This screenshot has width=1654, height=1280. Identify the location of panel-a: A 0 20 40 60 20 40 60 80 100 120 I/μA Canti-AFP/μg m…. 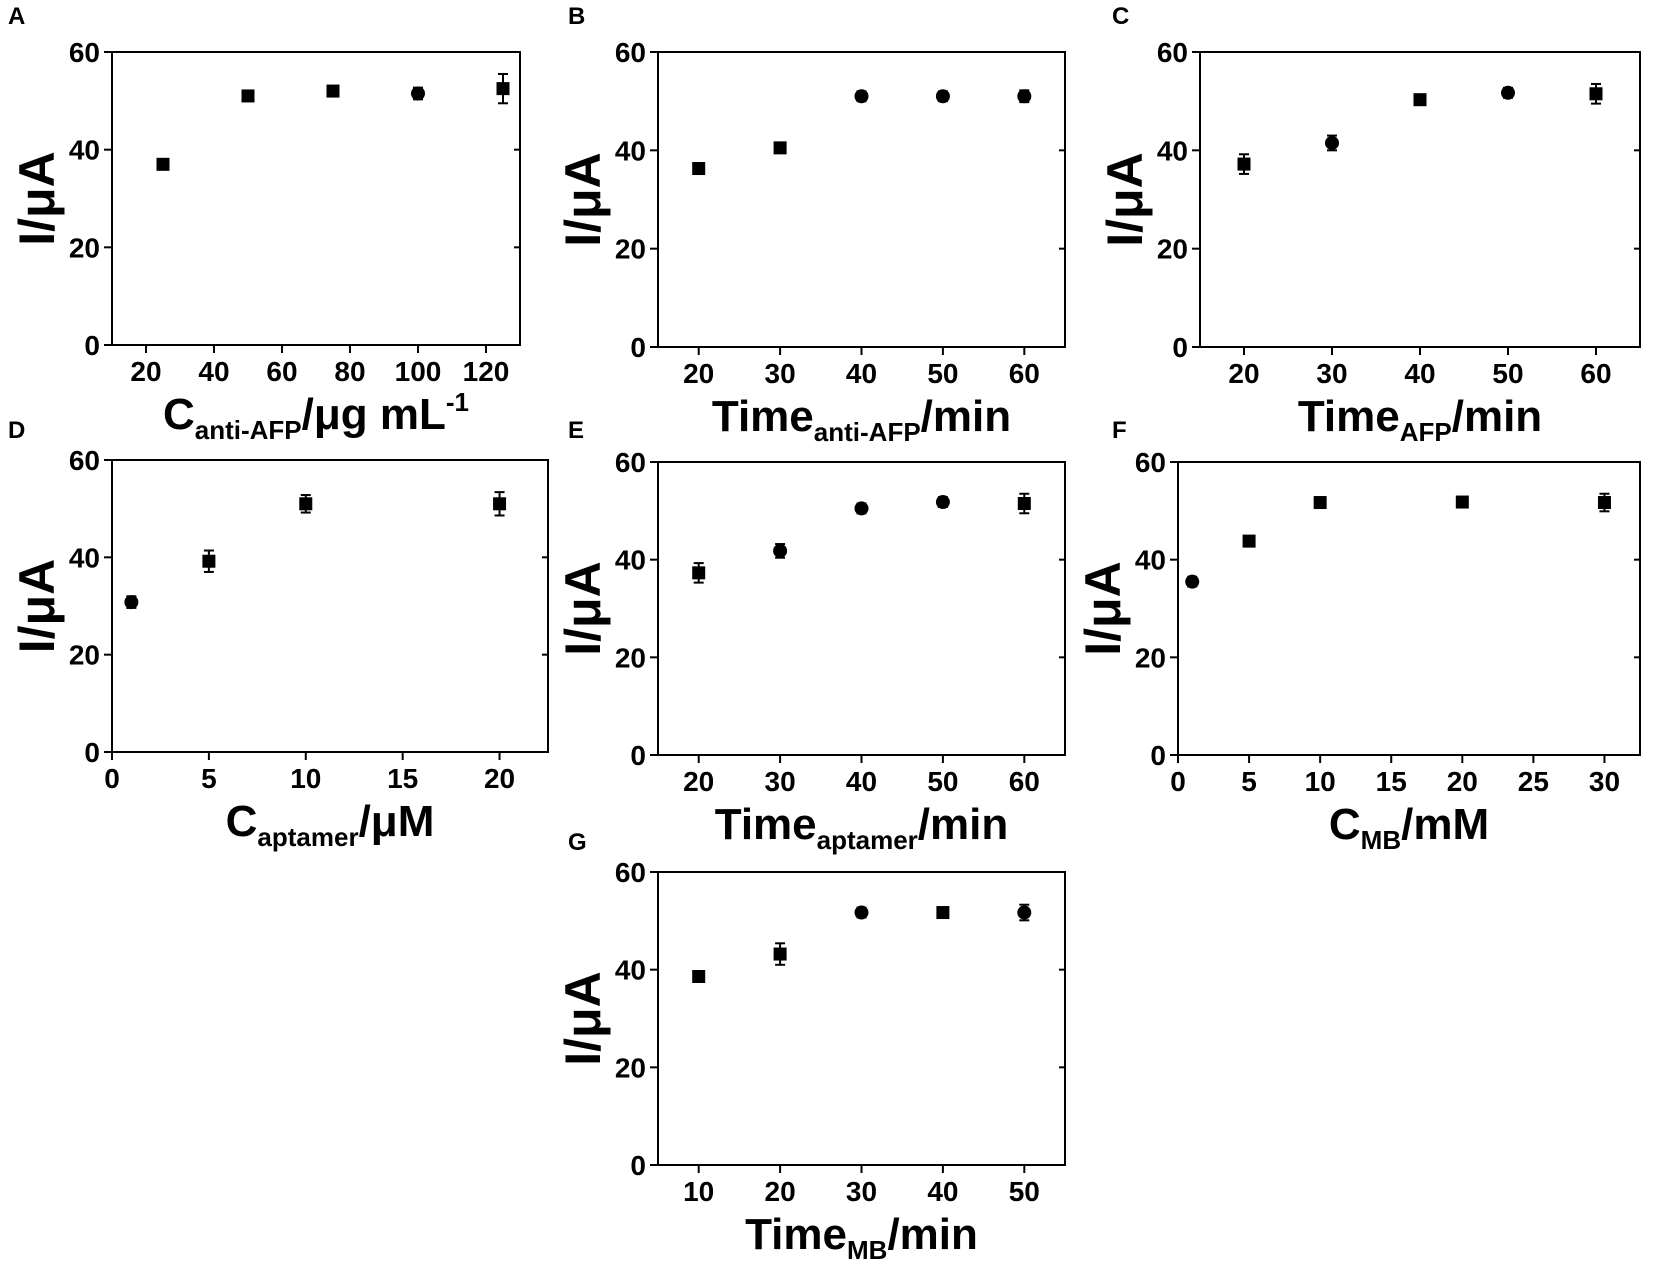
(264, 224).